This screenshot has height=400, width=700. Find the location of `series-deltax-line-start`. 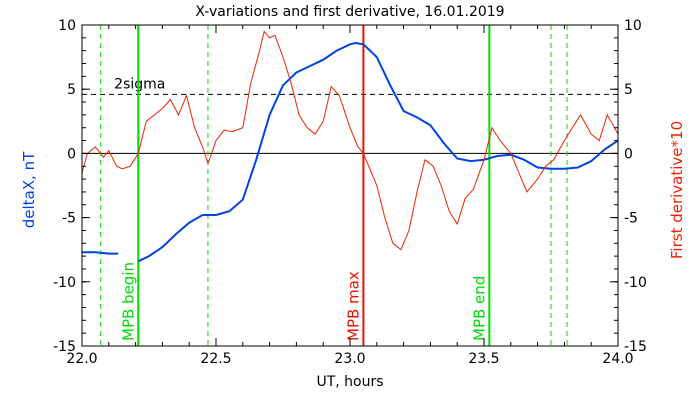

series-deltax-line-start is located at coordinates (100, 253).